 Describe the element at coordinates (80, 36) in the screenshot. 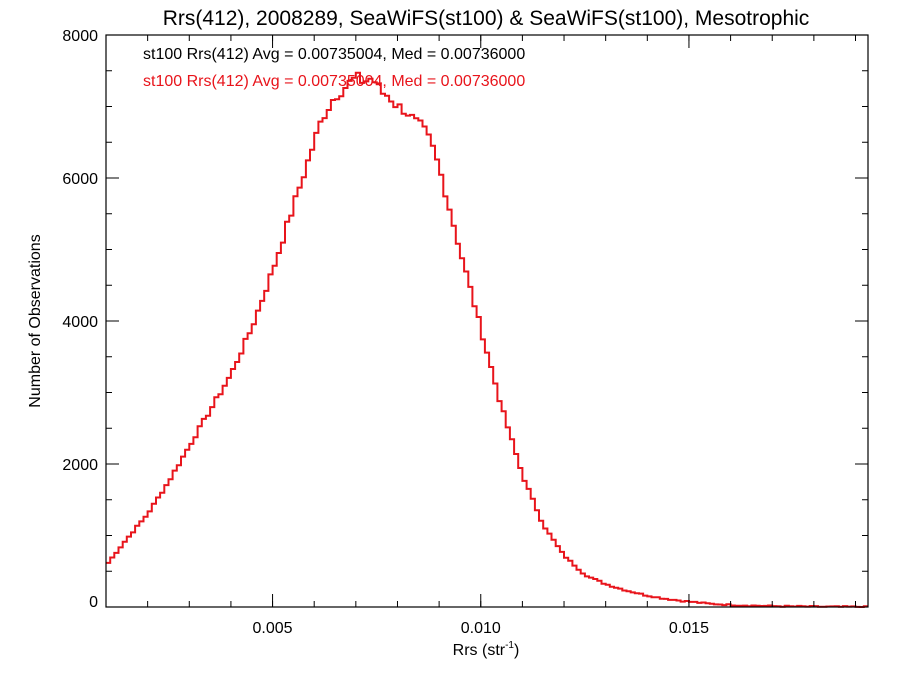

I see `y-tick-label: 8000` at that location.